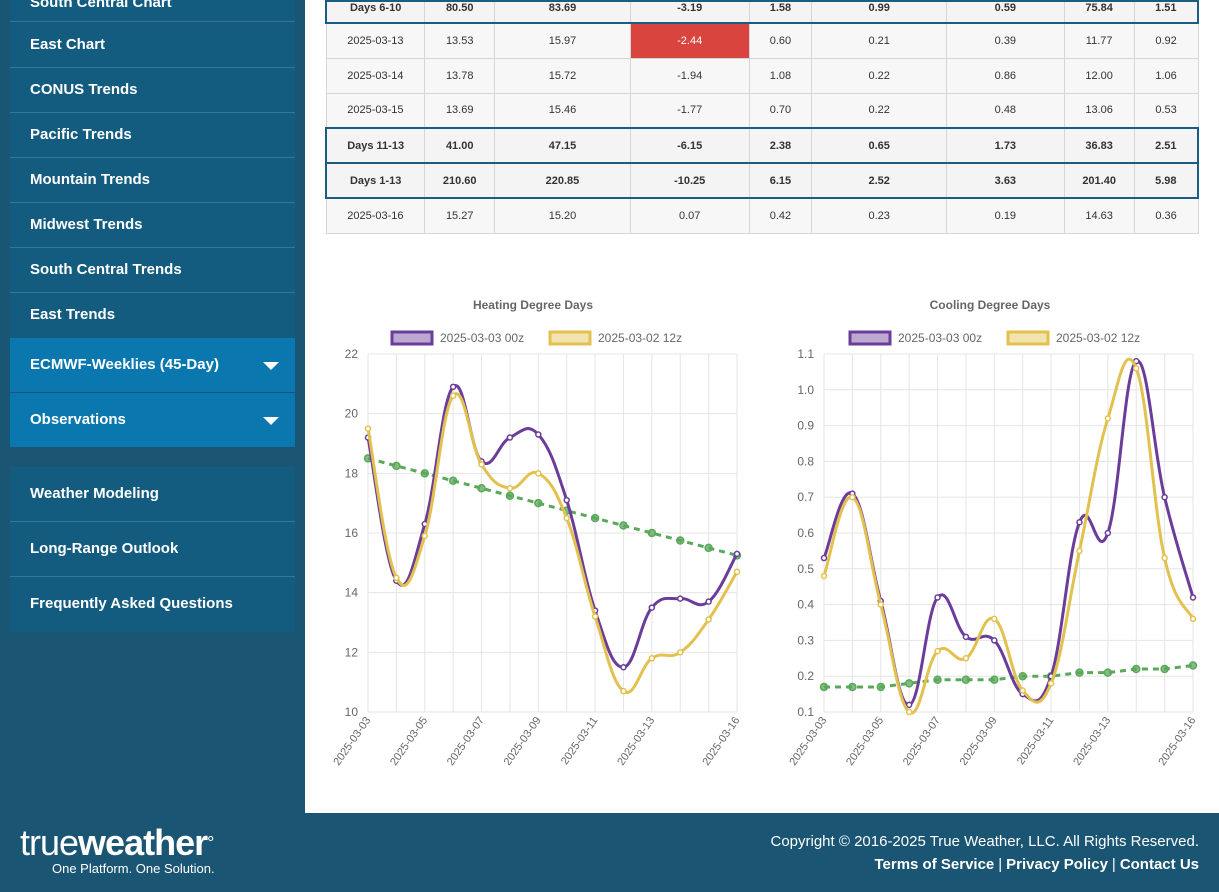 This screenshot has height=892, width=1219. I want to click on contact-link: Contact Us, so click(1159, 864).